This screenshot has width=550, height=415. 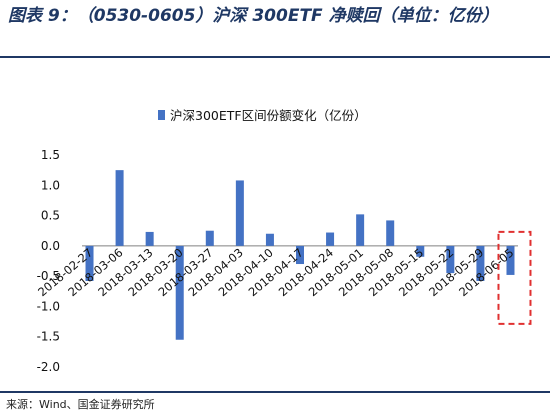 What do you see at coordinates (50, 155) in the screenshot?
I see `y-tick-label: 1.5` at bounding box center [50, 155].